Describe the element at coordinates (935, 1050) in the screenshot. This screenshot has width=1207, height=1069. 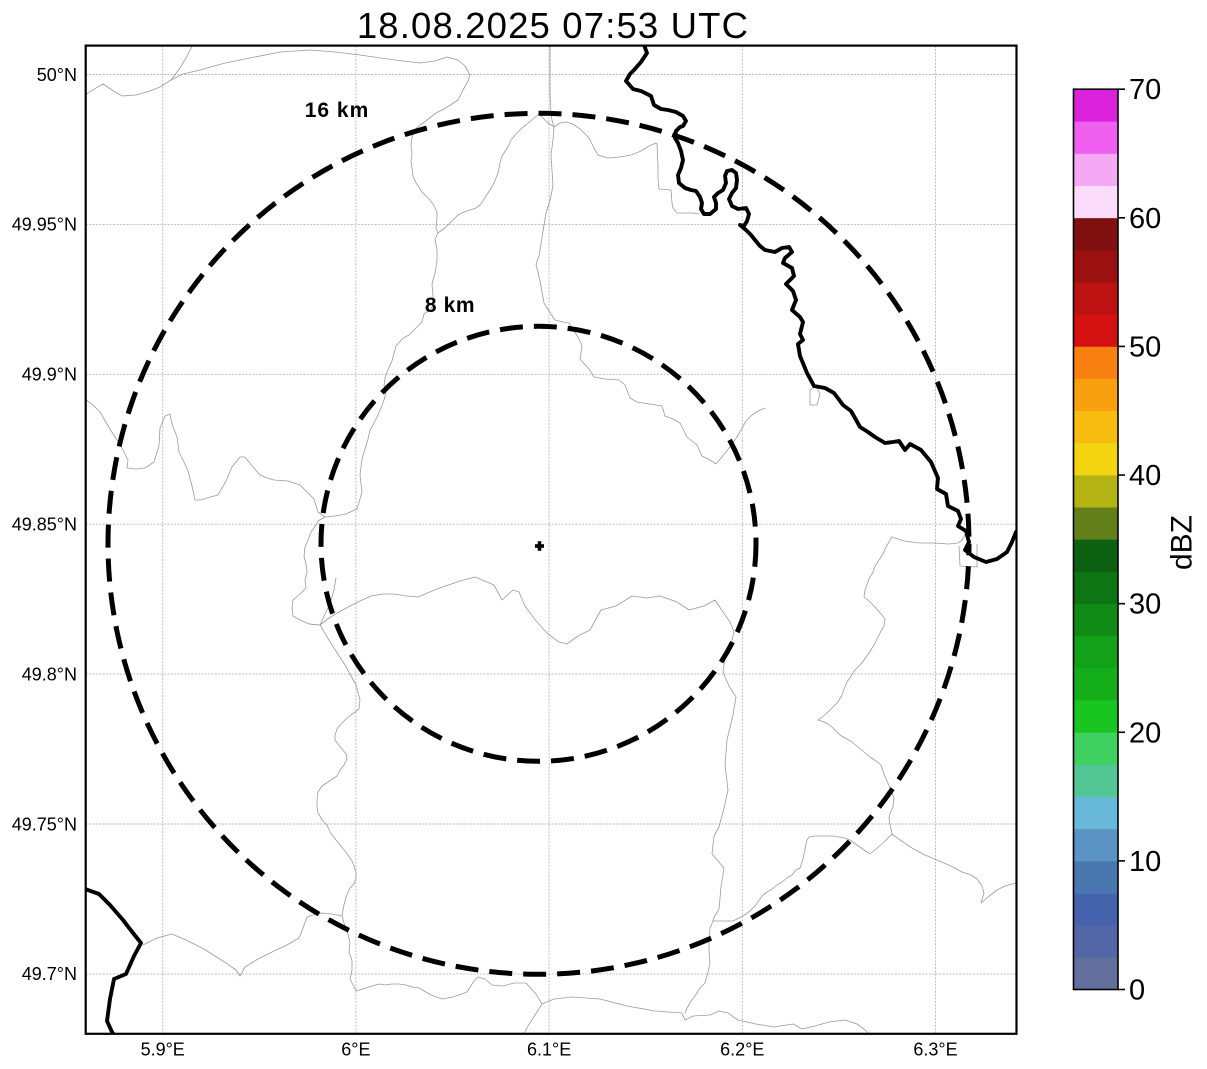
I see `svg-text: 6.3°E` at that location.